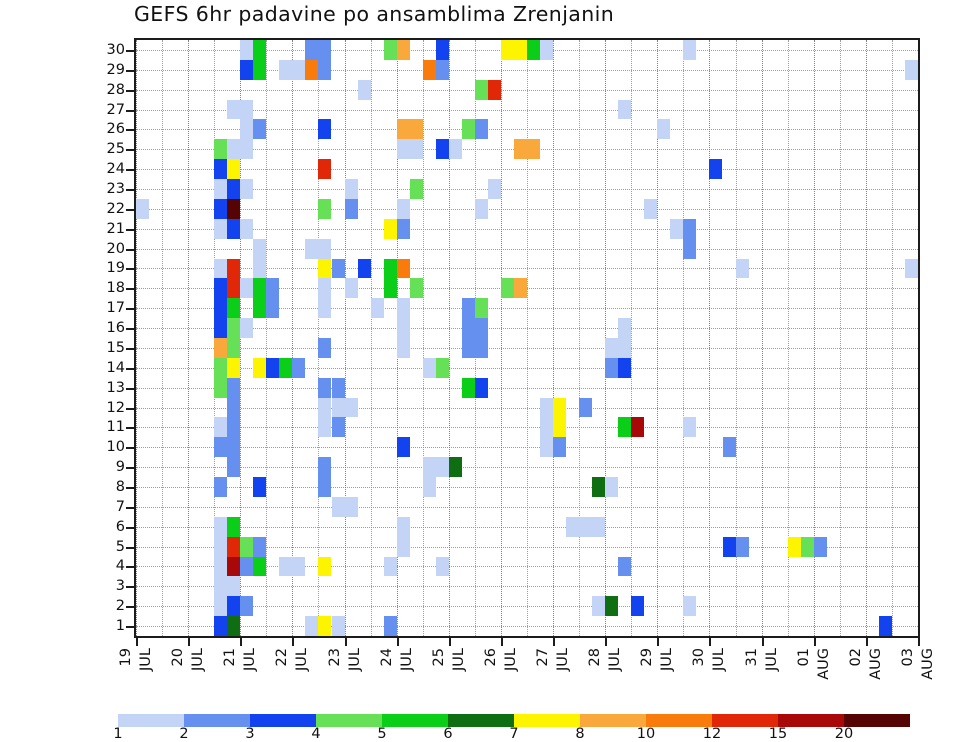 The image size is (960, 742). What do you see at coordinates (115, 169) in the screenshot?
I see `y-axis-tick-label: 24` at bounding box center [115, 169].